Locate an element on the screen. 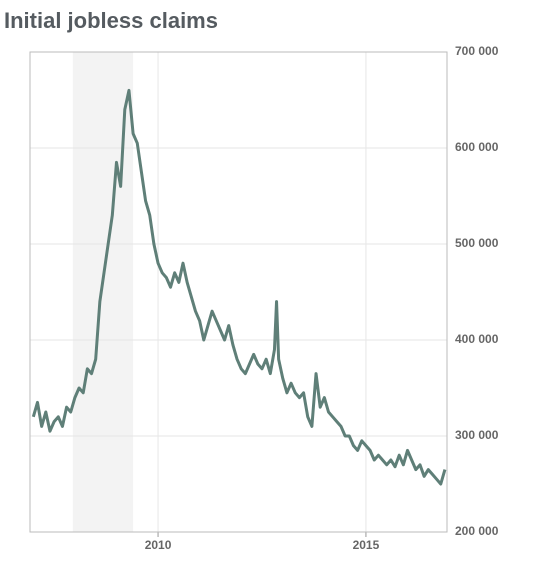 Image resolution: width=540 pixels, height=568 pixels. x-tick-label: 2010 is located at coordinates (158, 545).